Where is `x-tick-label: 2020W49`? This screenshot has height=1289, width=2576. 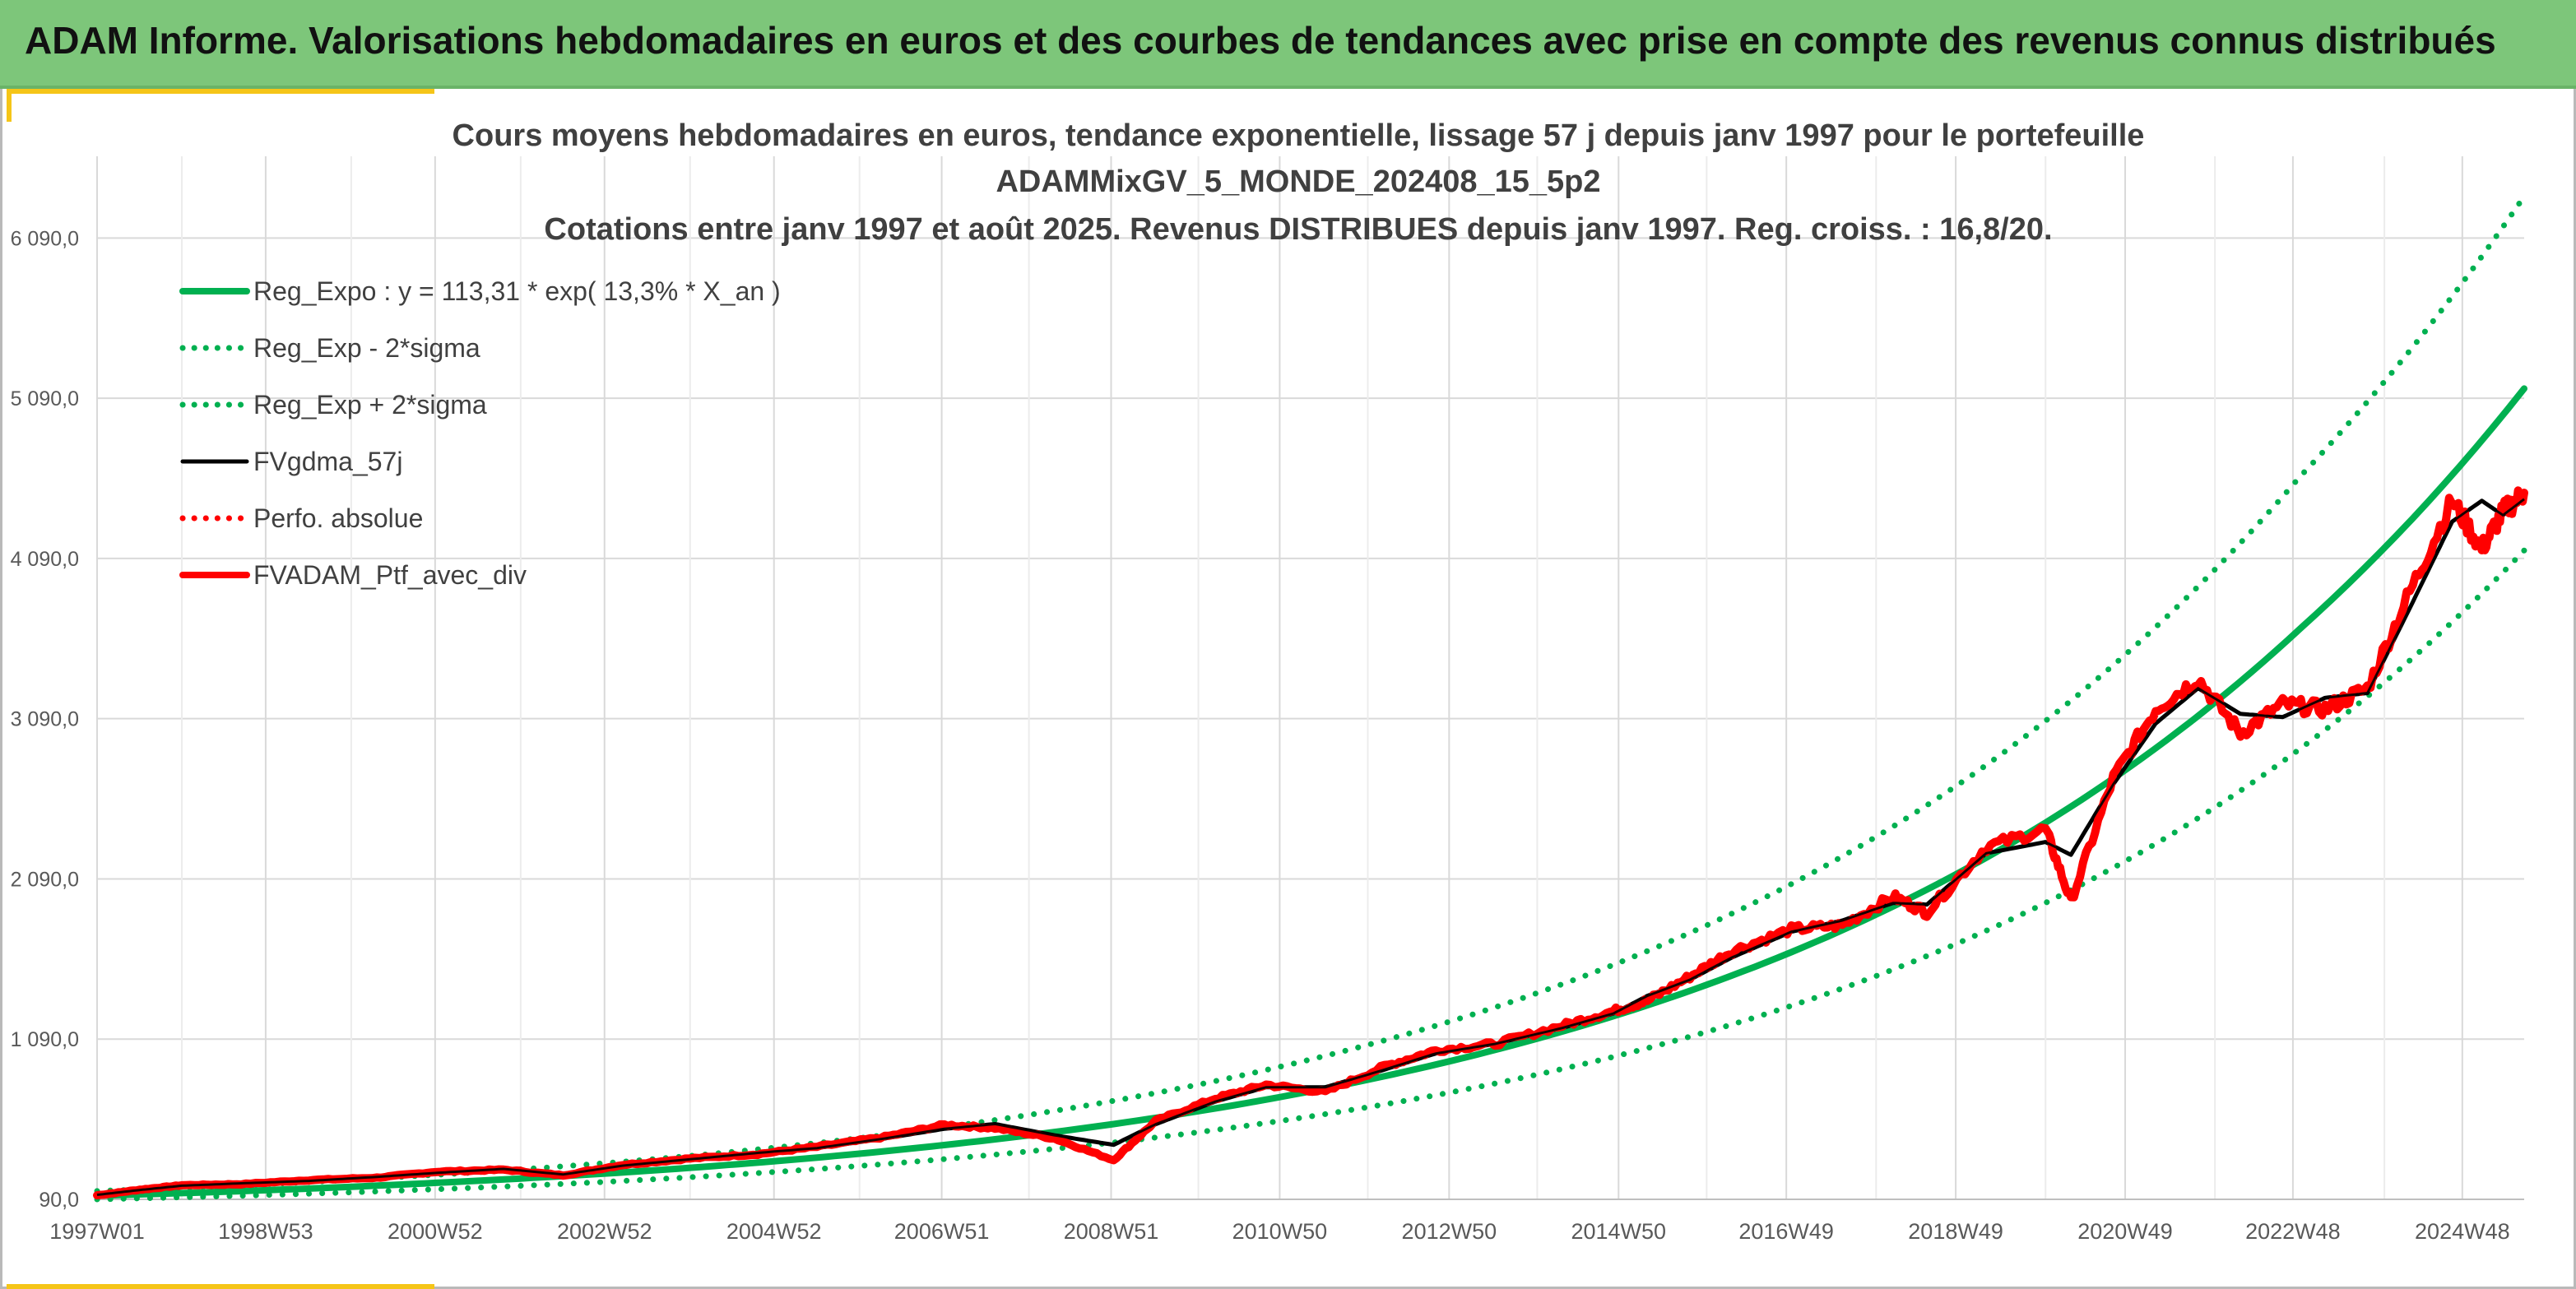 x-tick-label: 2020W49 is located at coordinates (2125, 1231).